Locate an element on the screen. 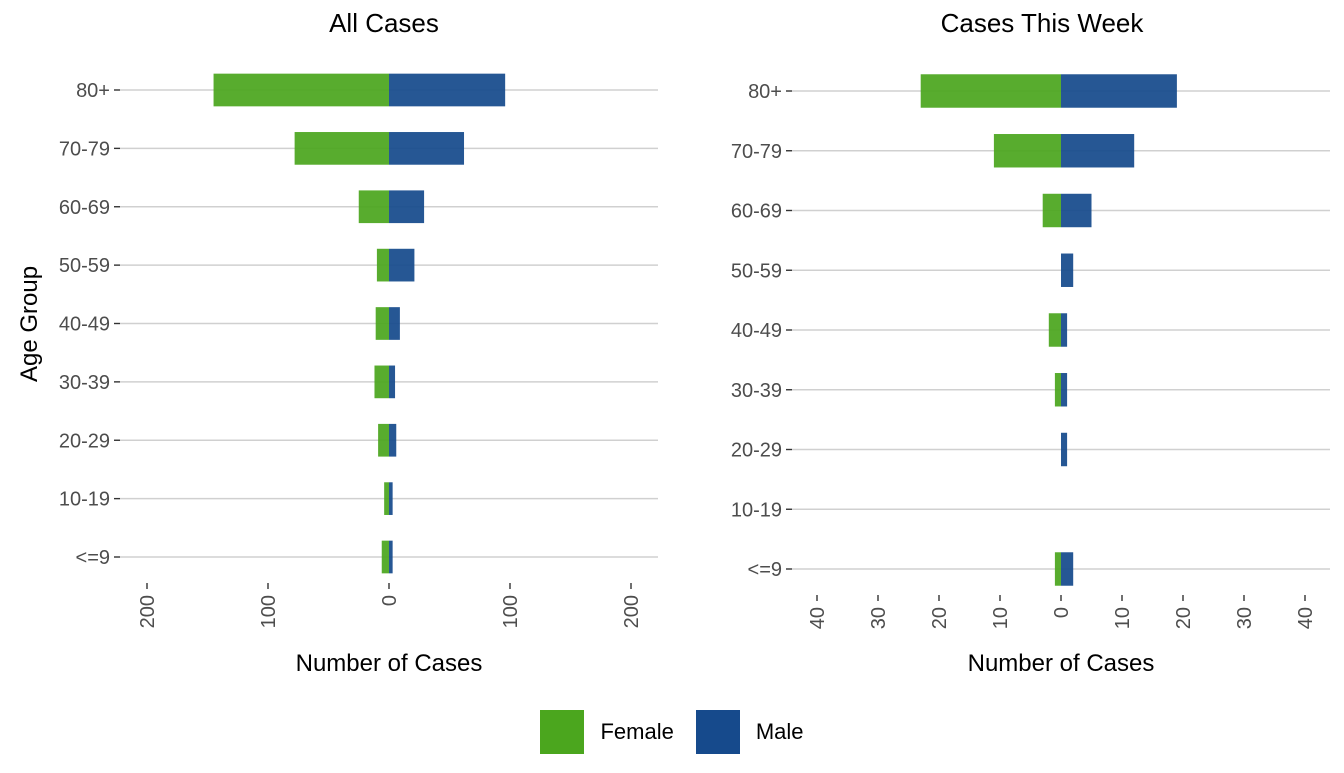 The height and width of the screenshot is (773, 1344). x-tick-label-0-2: 0 is located at coordinates (390, 600).